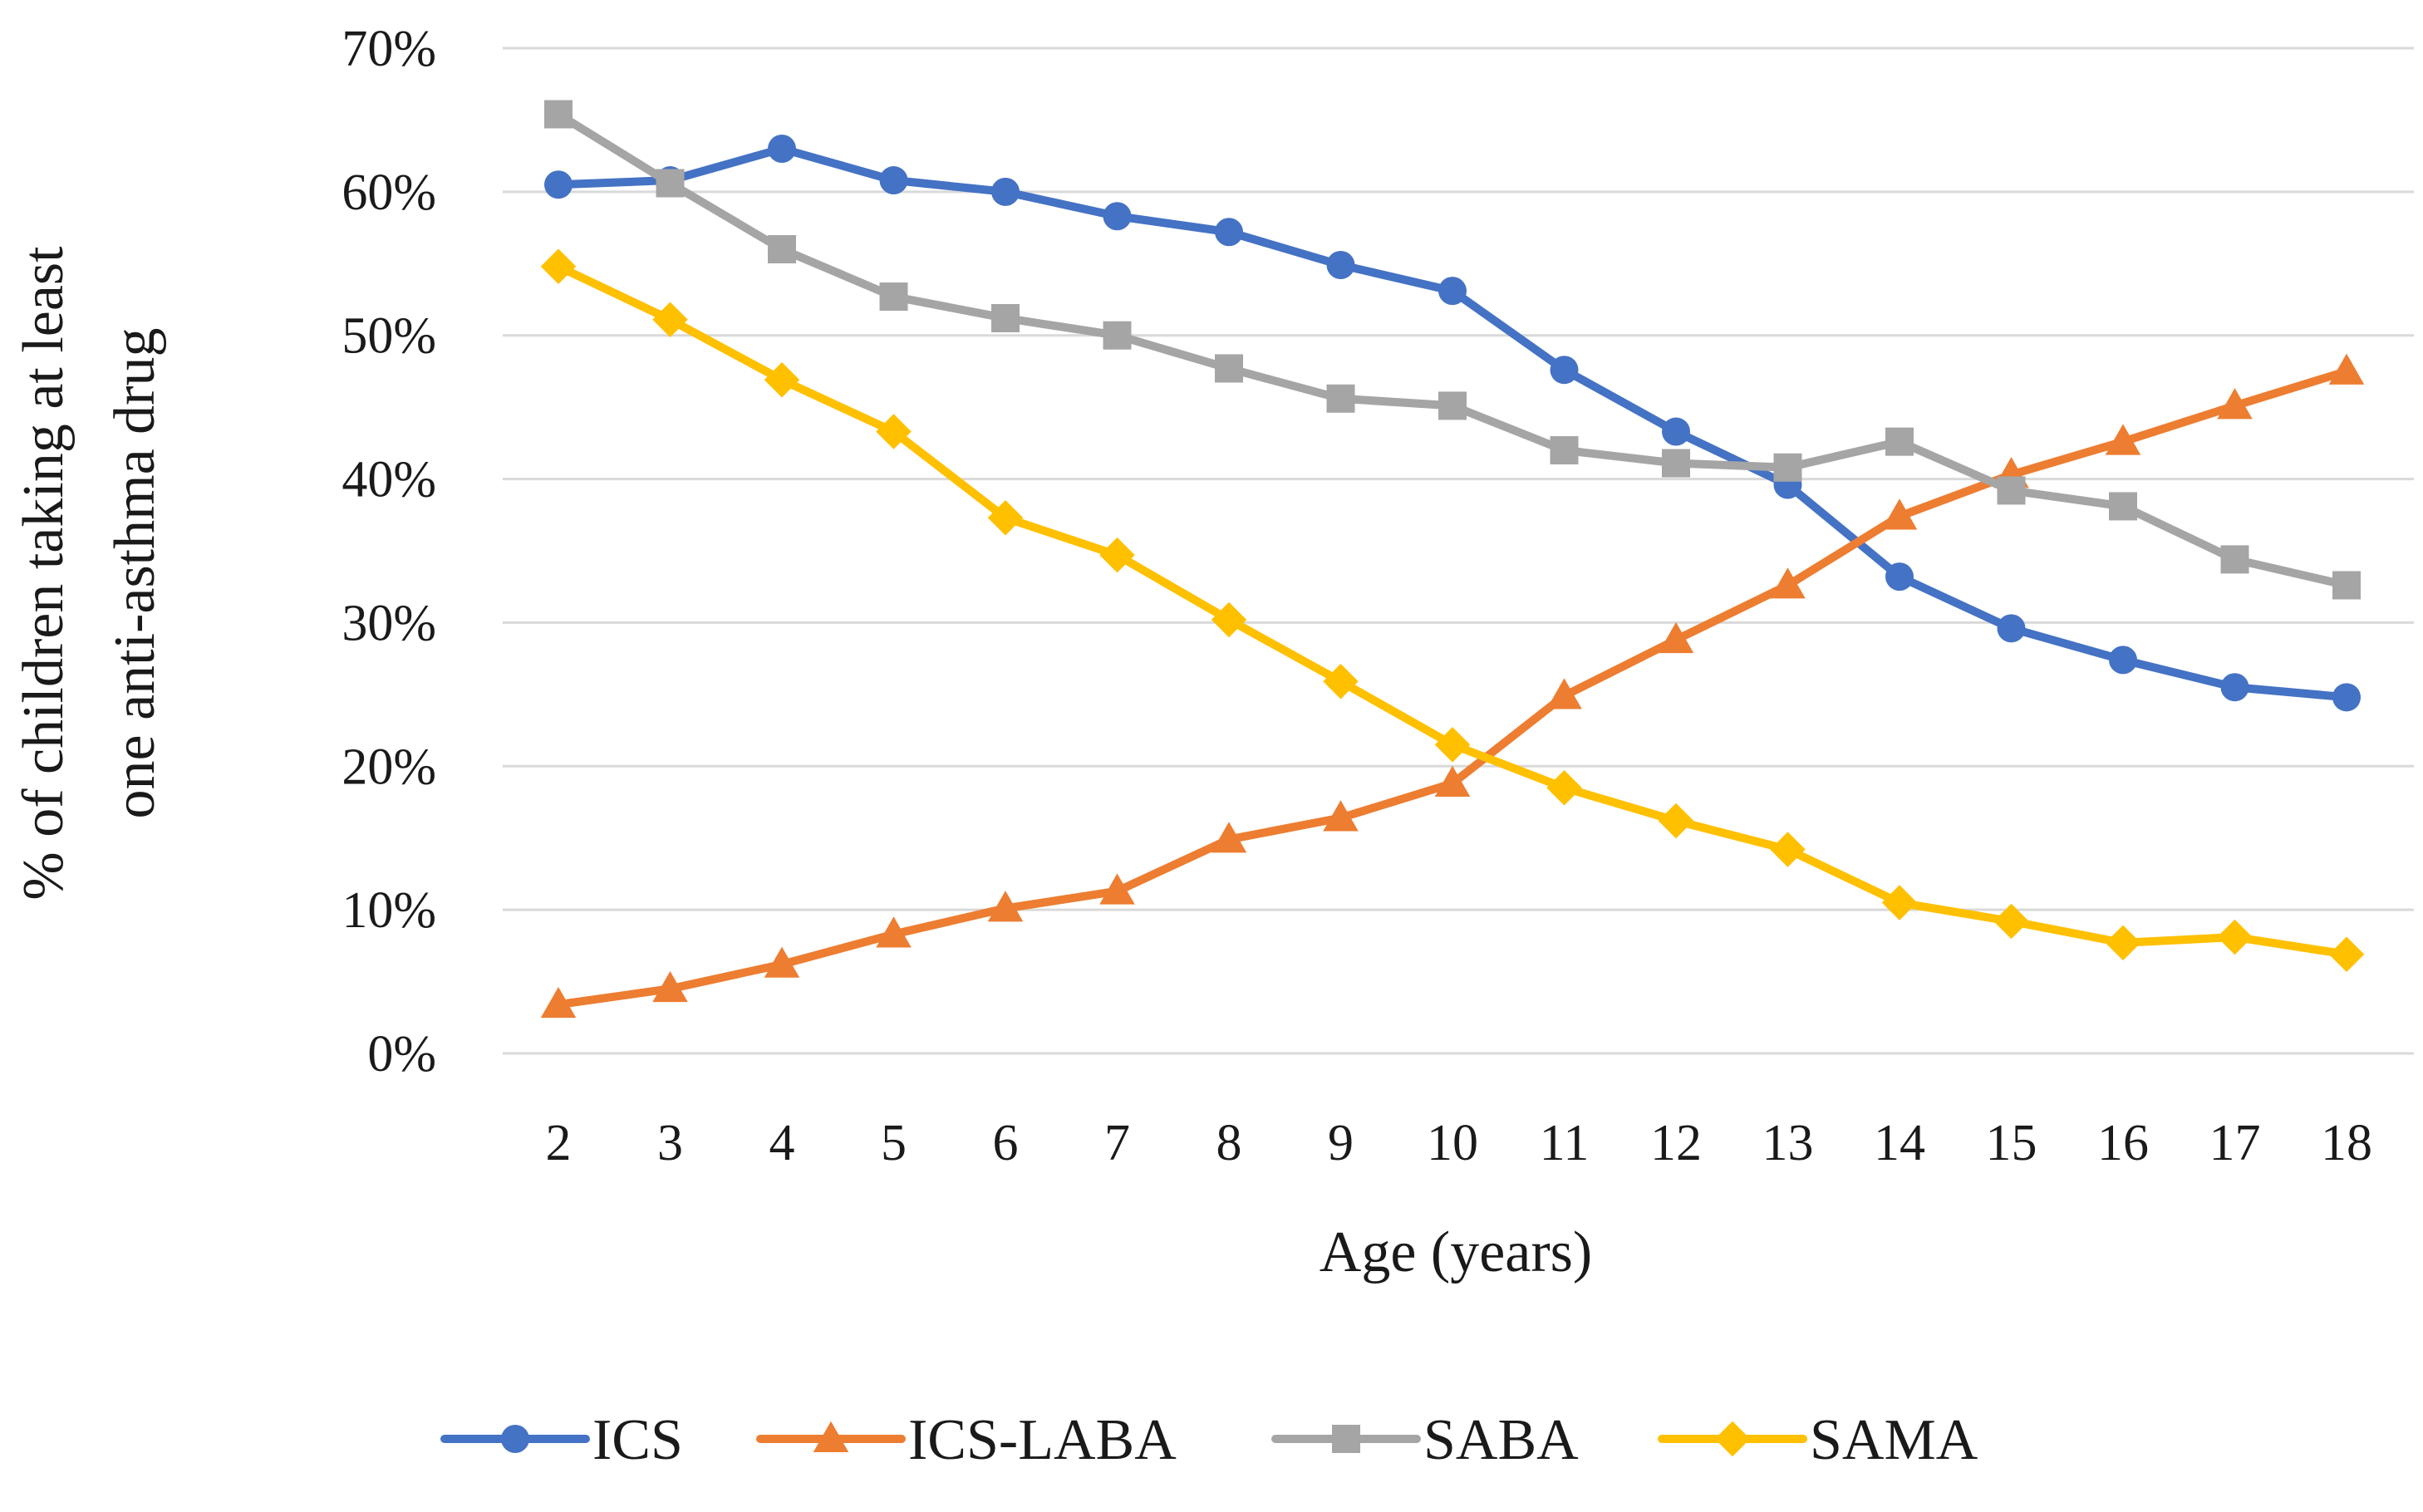 The width and height of the screenshot is (2423, 1512). What do you see at coordinates (1209, 1440) in the screenshot?
I see `legend: ICS ICS-LABA SABA SAMA` at bounding box center [1209, 1440].